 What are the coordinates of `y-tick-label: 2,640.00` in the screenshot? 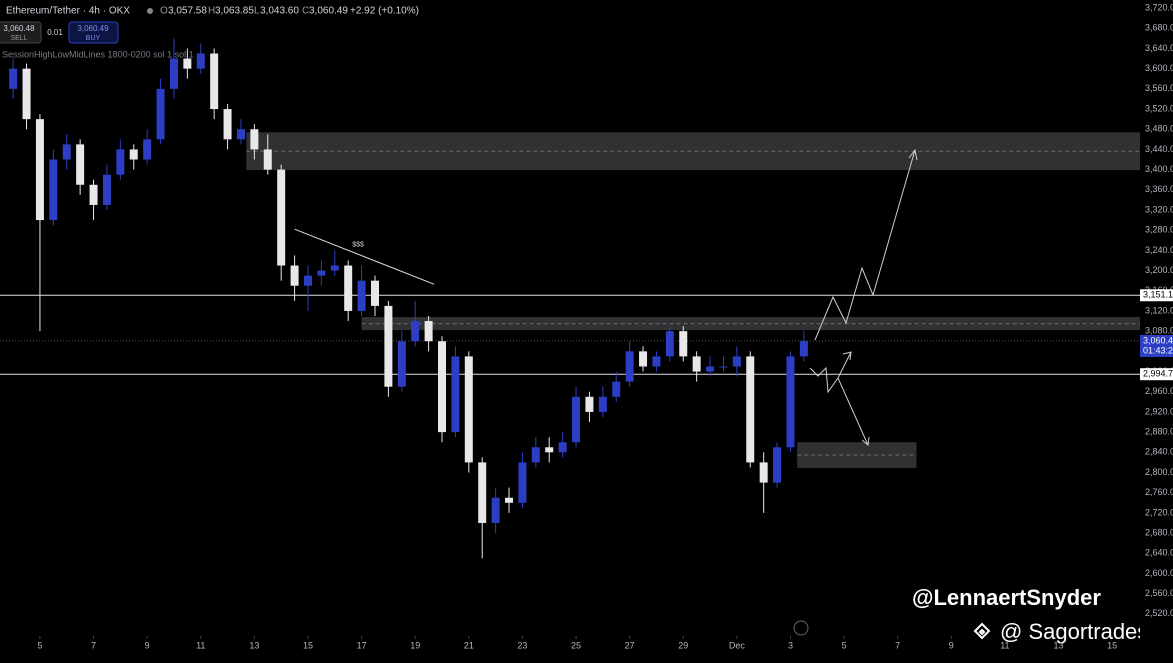 It's located at (1159, 553).